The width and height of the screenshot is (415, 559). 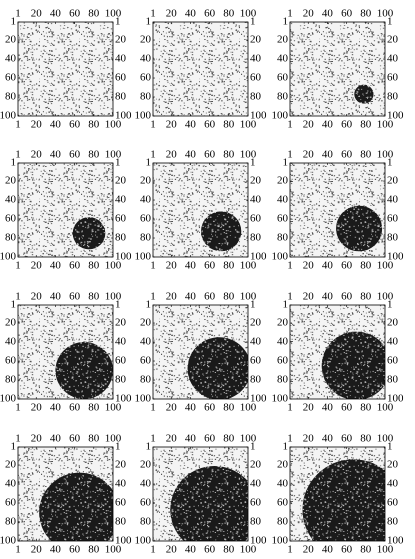 I want to click on noise-field, so click(x=200, y=69).